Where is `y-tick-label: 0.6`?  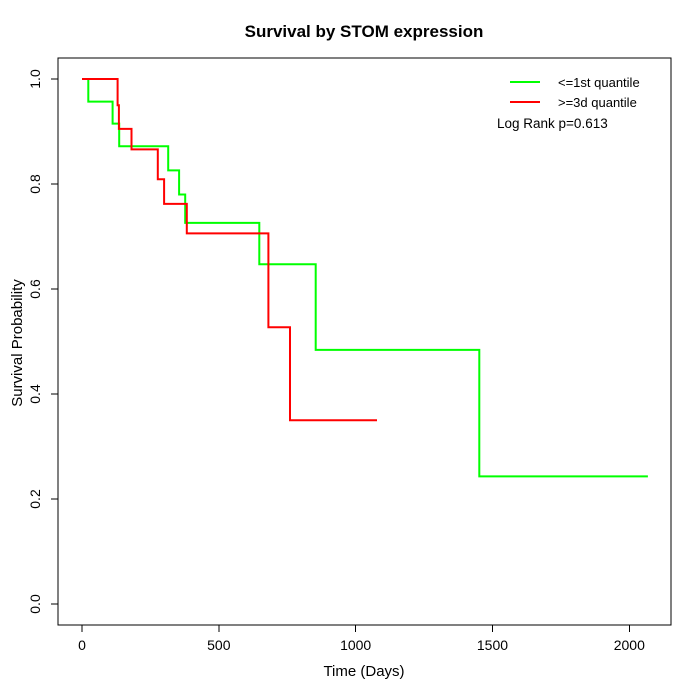 y-tick-label: 0.6 is located at coordinates (35, 289).